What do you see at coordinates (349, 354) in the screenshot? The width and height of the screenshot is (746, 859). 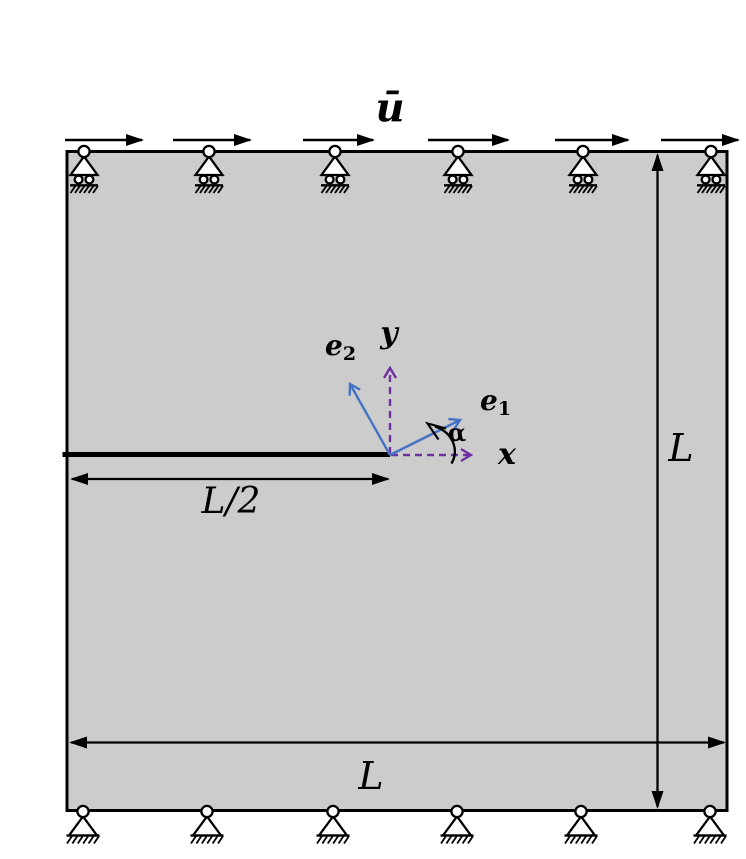 I see `e2-label-subscript: 2` at bounding box center [349, 354].